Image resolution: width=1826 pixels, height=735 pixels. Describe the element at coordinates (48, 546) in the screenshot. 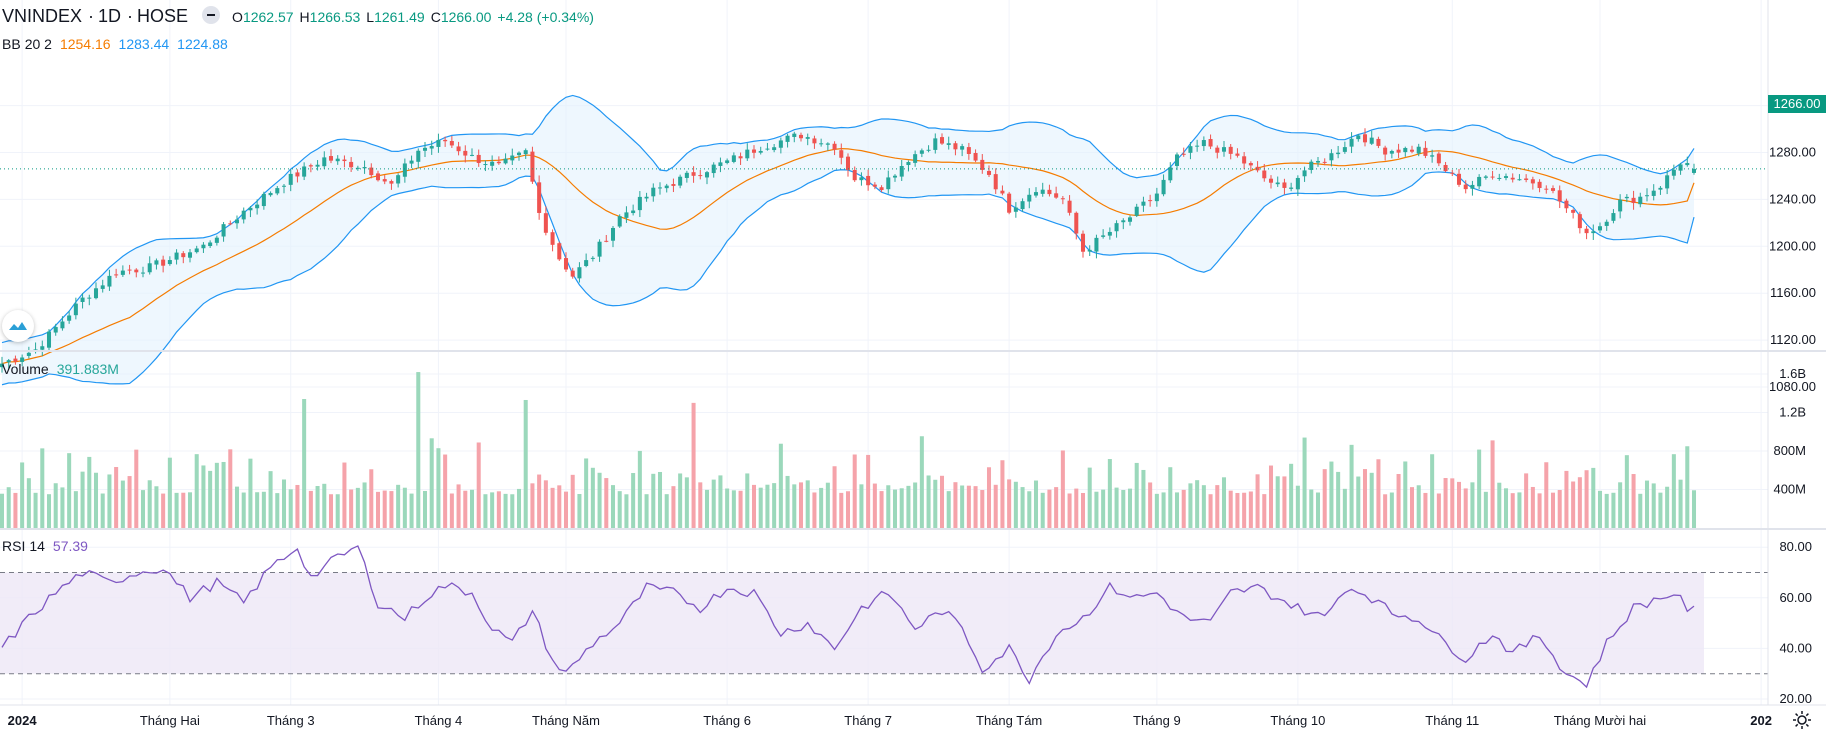

I see `rsi-legend: RSI 14 57.39` at that location.